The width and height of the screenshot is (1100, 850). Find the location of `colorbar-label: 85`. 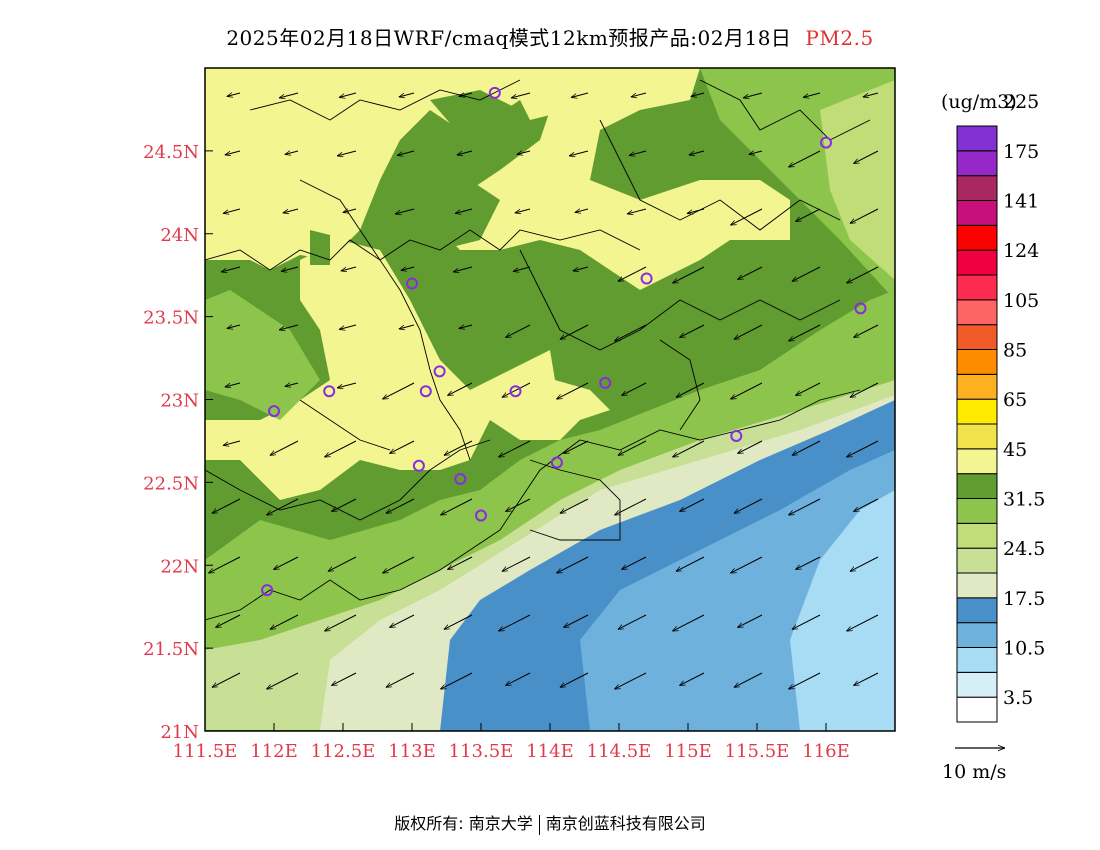

colorbar-label: 85 is located at coordinates (1015, 351).